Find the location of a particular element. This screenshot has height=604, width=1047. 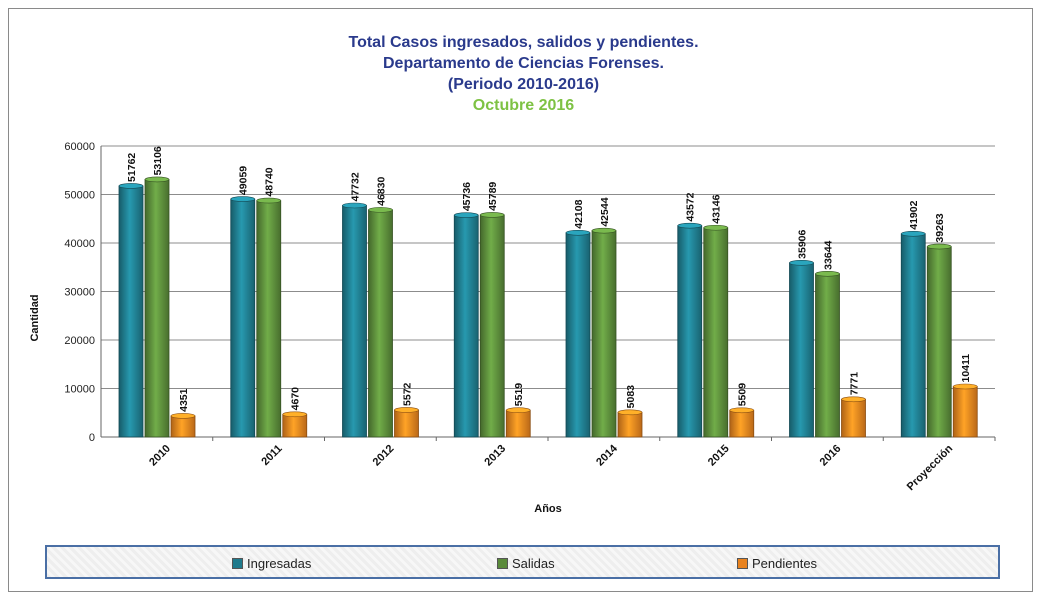

data-label: 39263 is located at coordinates (940, 227).